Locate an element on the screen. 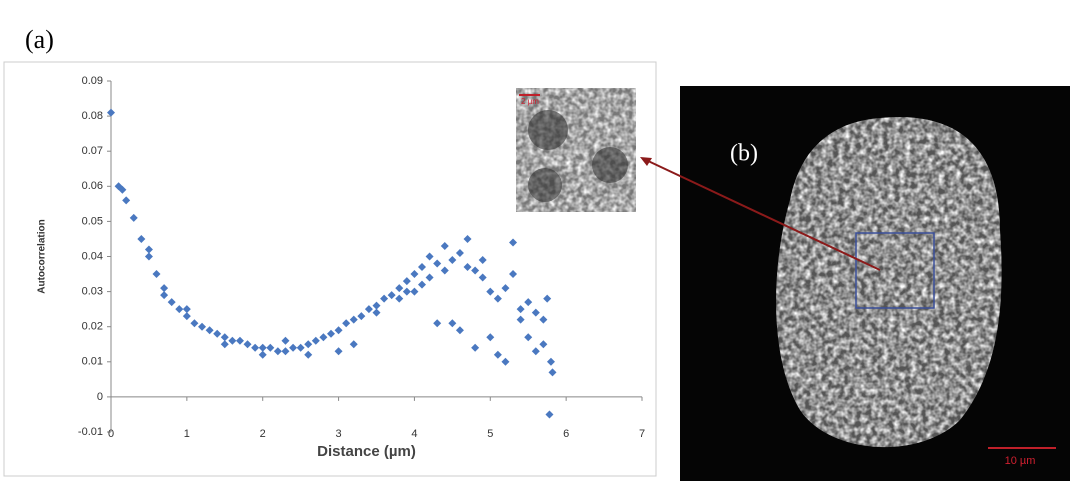  roi-box is located at coordinates (895, 270).